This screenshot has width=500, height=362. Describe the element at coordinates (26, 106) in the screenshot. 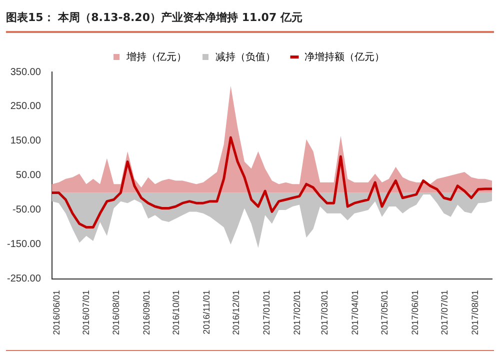

I see `y-tick-label: 250.00` at that location.